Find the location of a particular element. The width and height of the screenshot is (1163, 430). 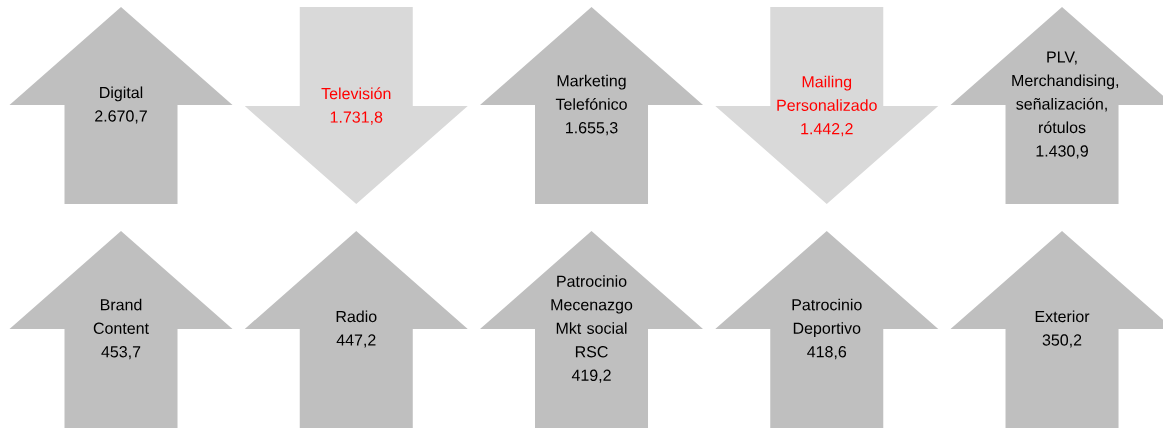

data-label: 2.670,7 is located at coordinates (121, 117).